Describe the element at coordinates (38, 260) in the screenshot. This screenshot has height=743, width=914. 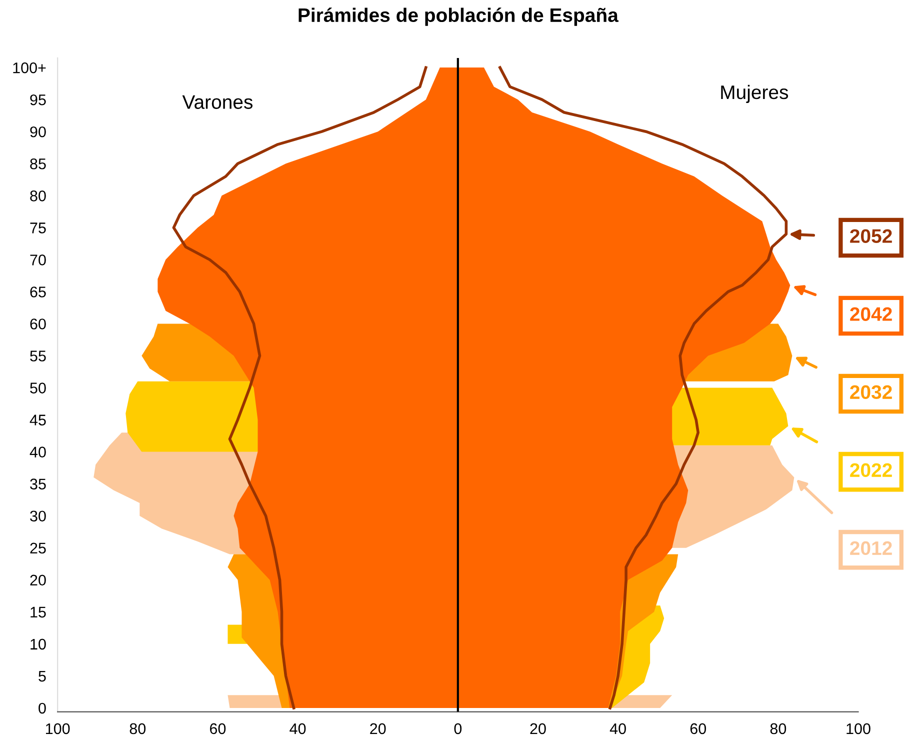
I see `y-tick-label: 70` at that location.